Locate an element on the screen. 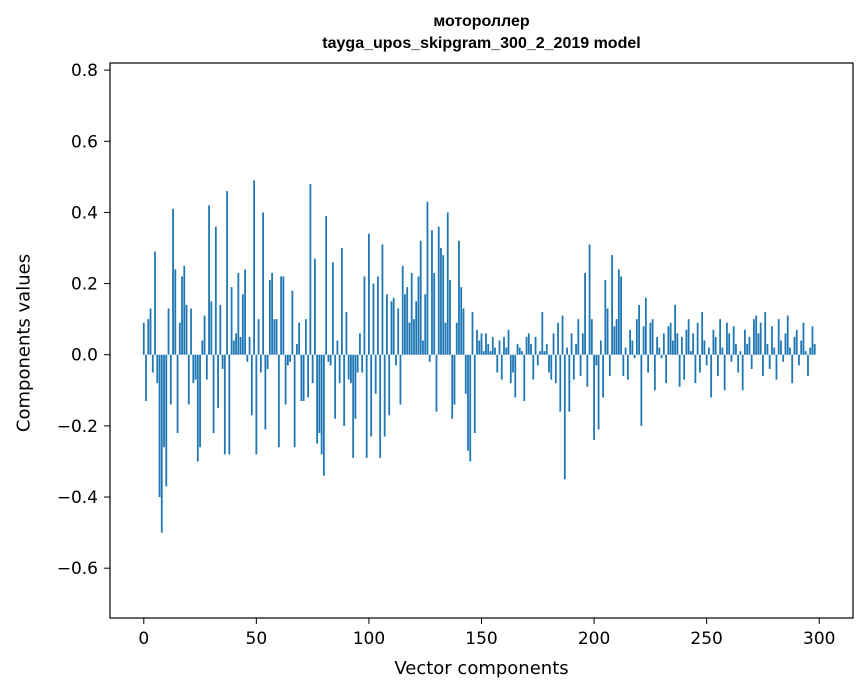 The image size is (867, 696). x-tick-label: 300 is located at coordinates (819, 639).